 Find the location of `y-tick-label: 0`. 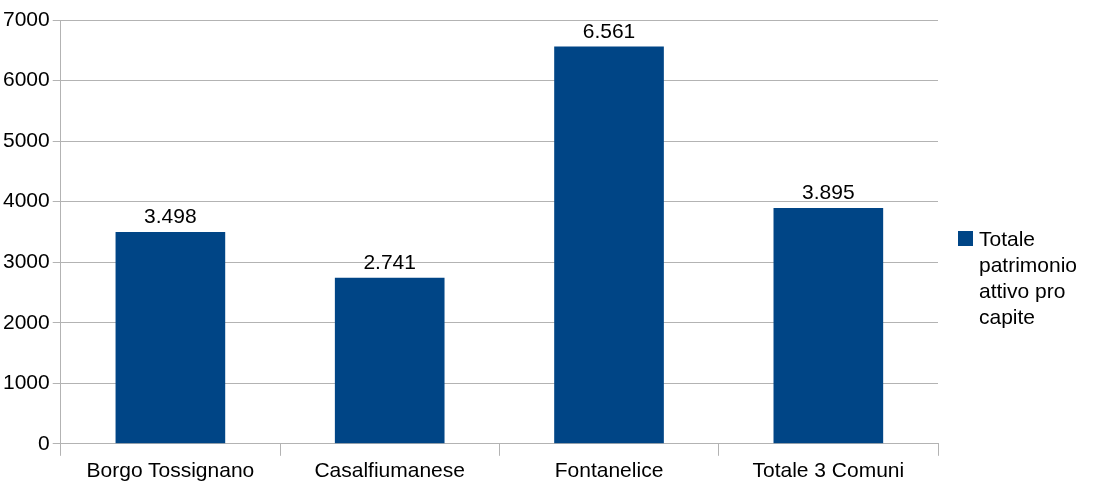

y-tick-label: 0 is located at coordinates (44, 442).